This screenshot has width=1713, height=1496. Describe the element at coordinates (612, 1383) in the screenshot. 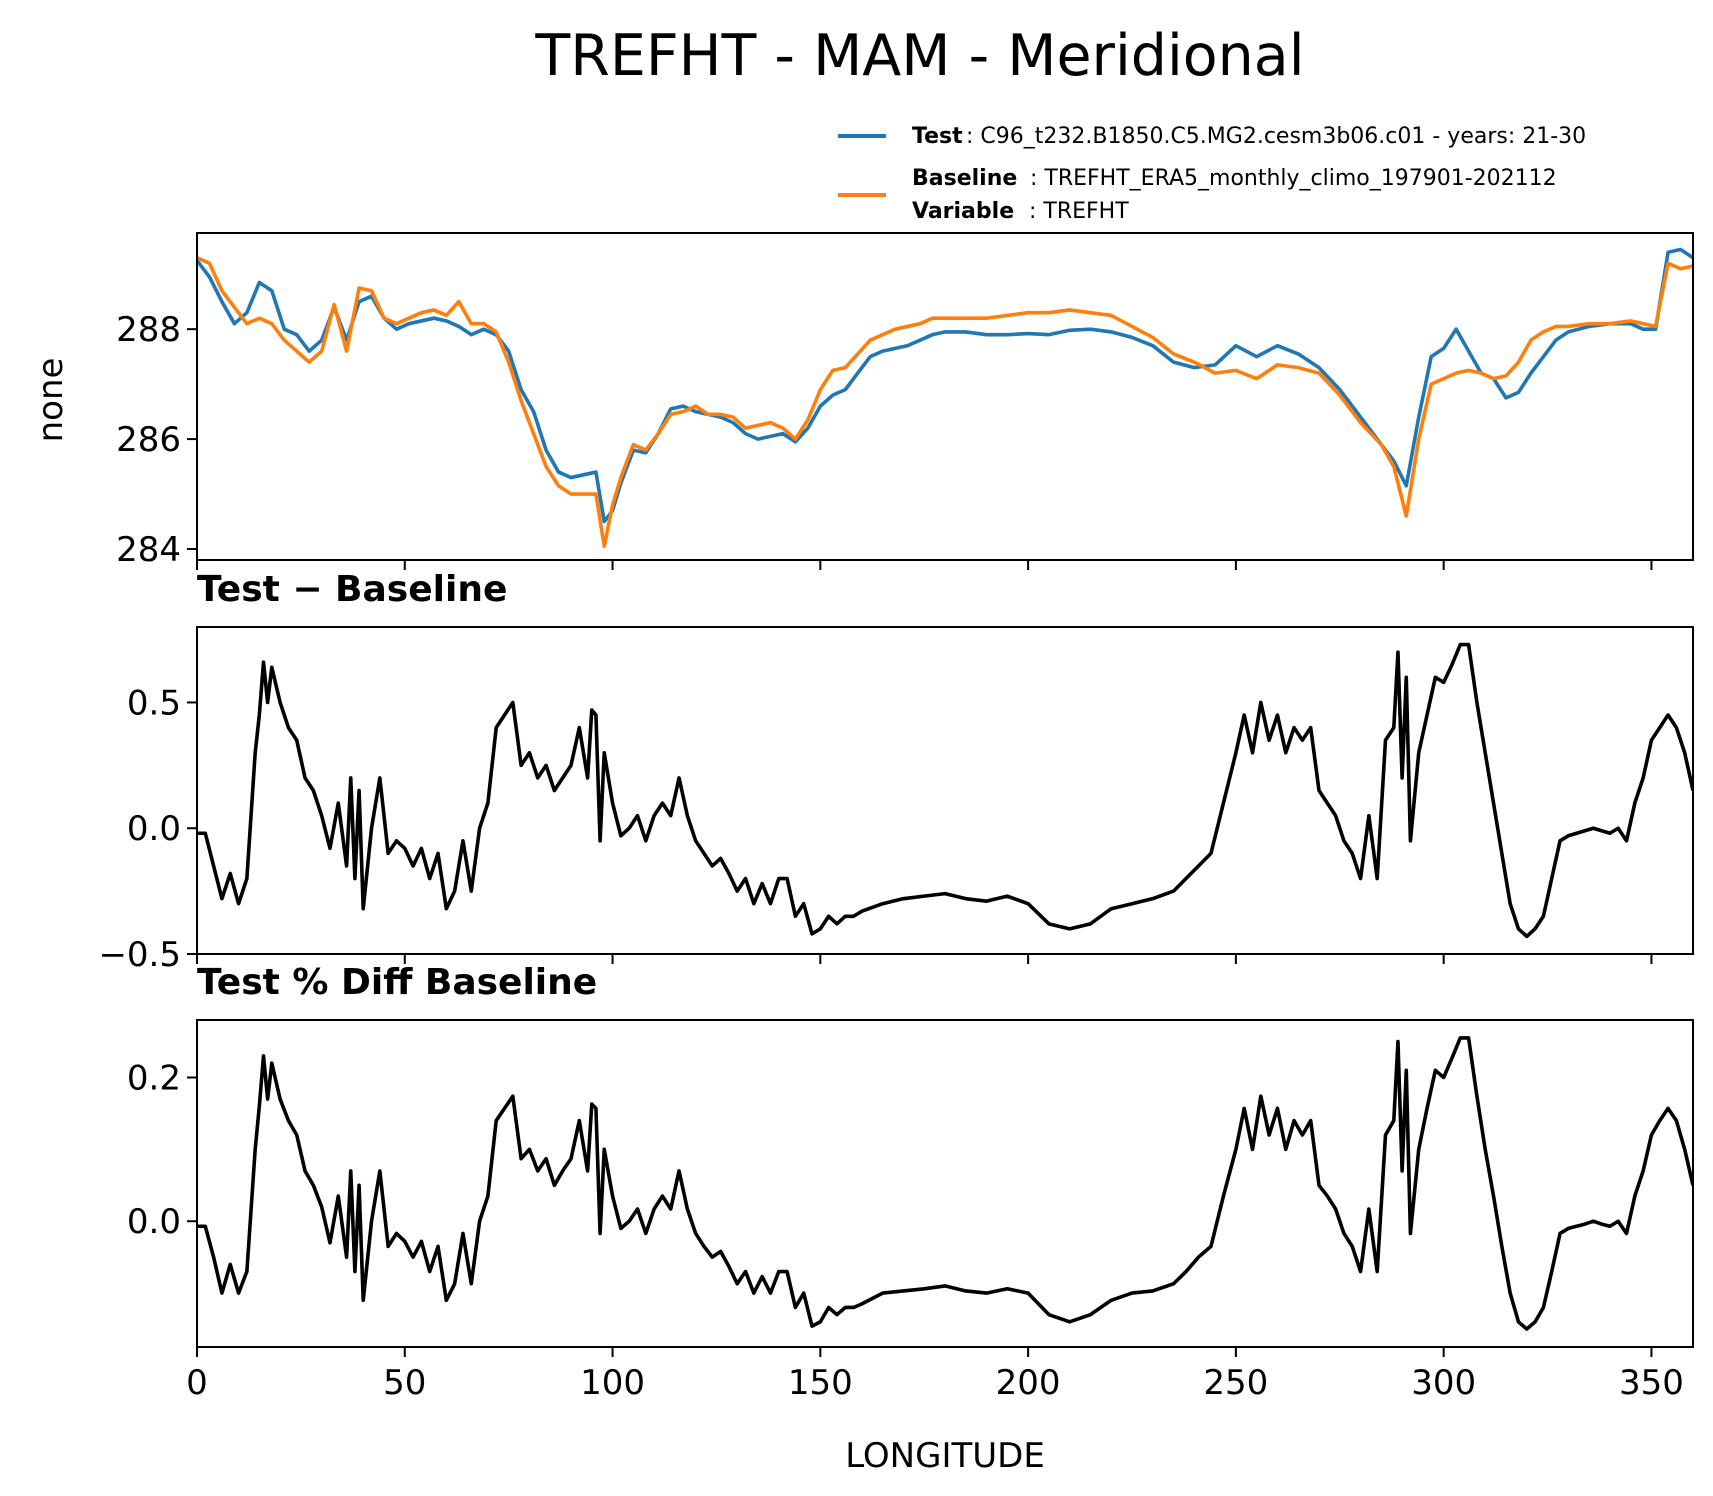

I see `x-tick-label: 100` at that location.